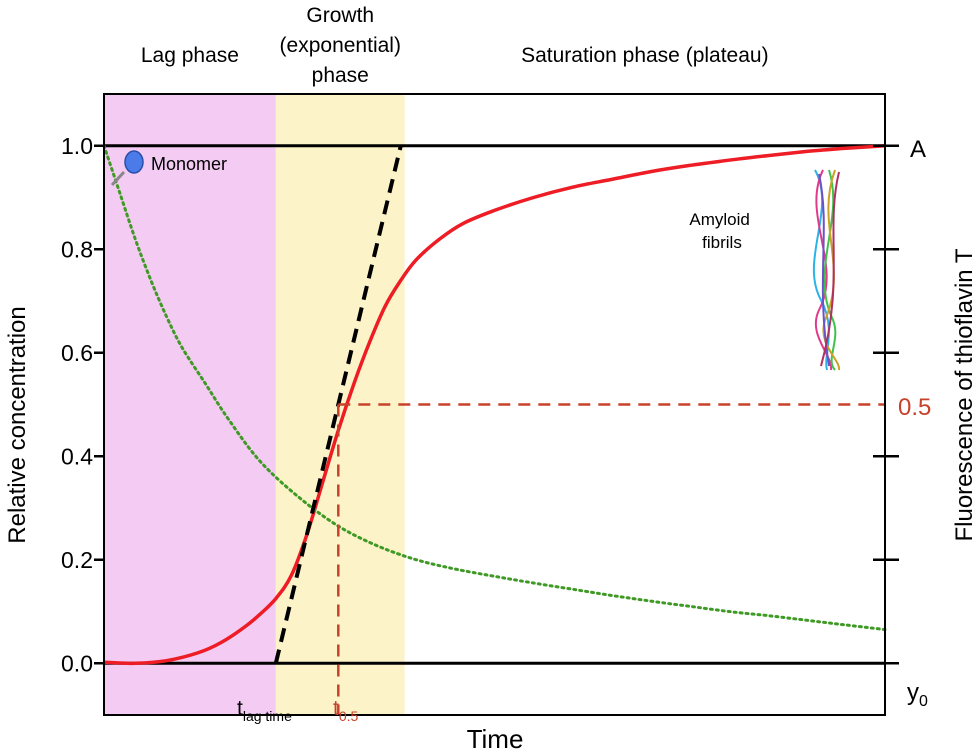  I want to click on phase-label-2-line-0: Saturation phase (plateau), so click(645, 55).